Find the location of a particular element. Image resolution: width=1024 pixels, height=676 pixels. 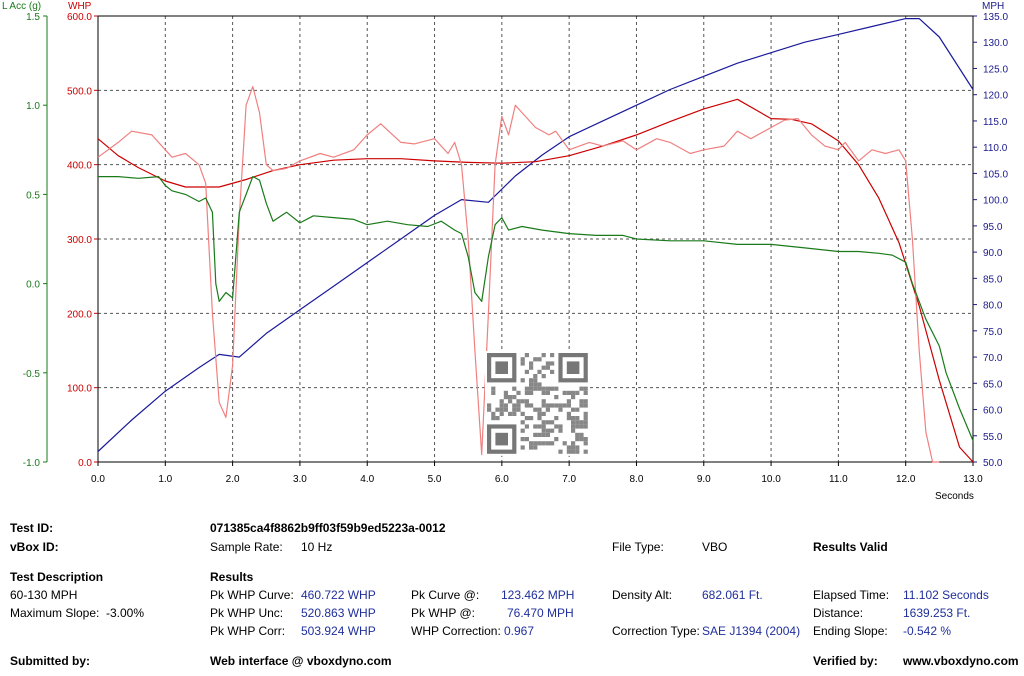

x-tick-label: 7.0 is located at coordinates (569, 479).